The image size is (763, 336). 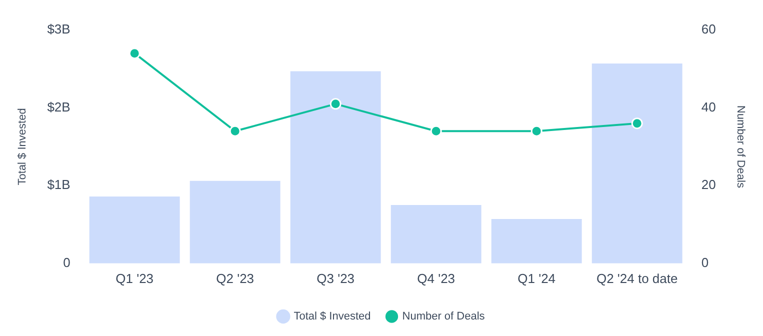 What do you see at coordinates (58, 29) in the screenshot?
I see `y-tick-label: $3B` at bounding box center [58, 29].